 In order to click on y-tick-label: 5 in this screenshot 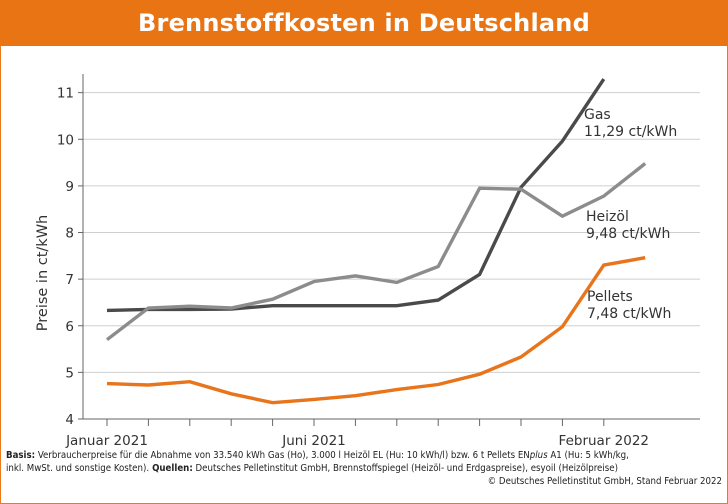, I will do `click(69, 373)`.